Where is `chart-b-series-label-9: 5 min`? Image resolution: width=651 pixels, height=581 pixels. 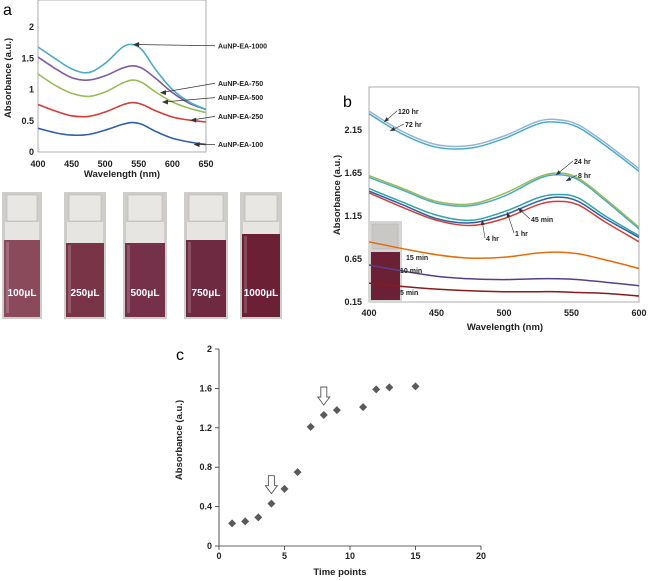 chart-b-series-label-9: 5 min is located at coordinates (409, 293).